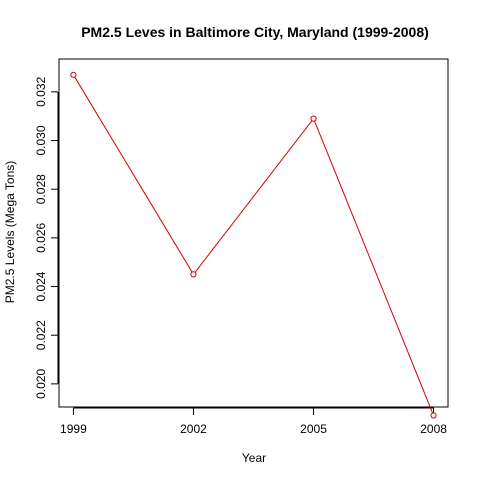  What do you see at coordinates (41, 238) in the screenshot?
I see `y-tick-label: 0.026` at bounding box center [41, 238].